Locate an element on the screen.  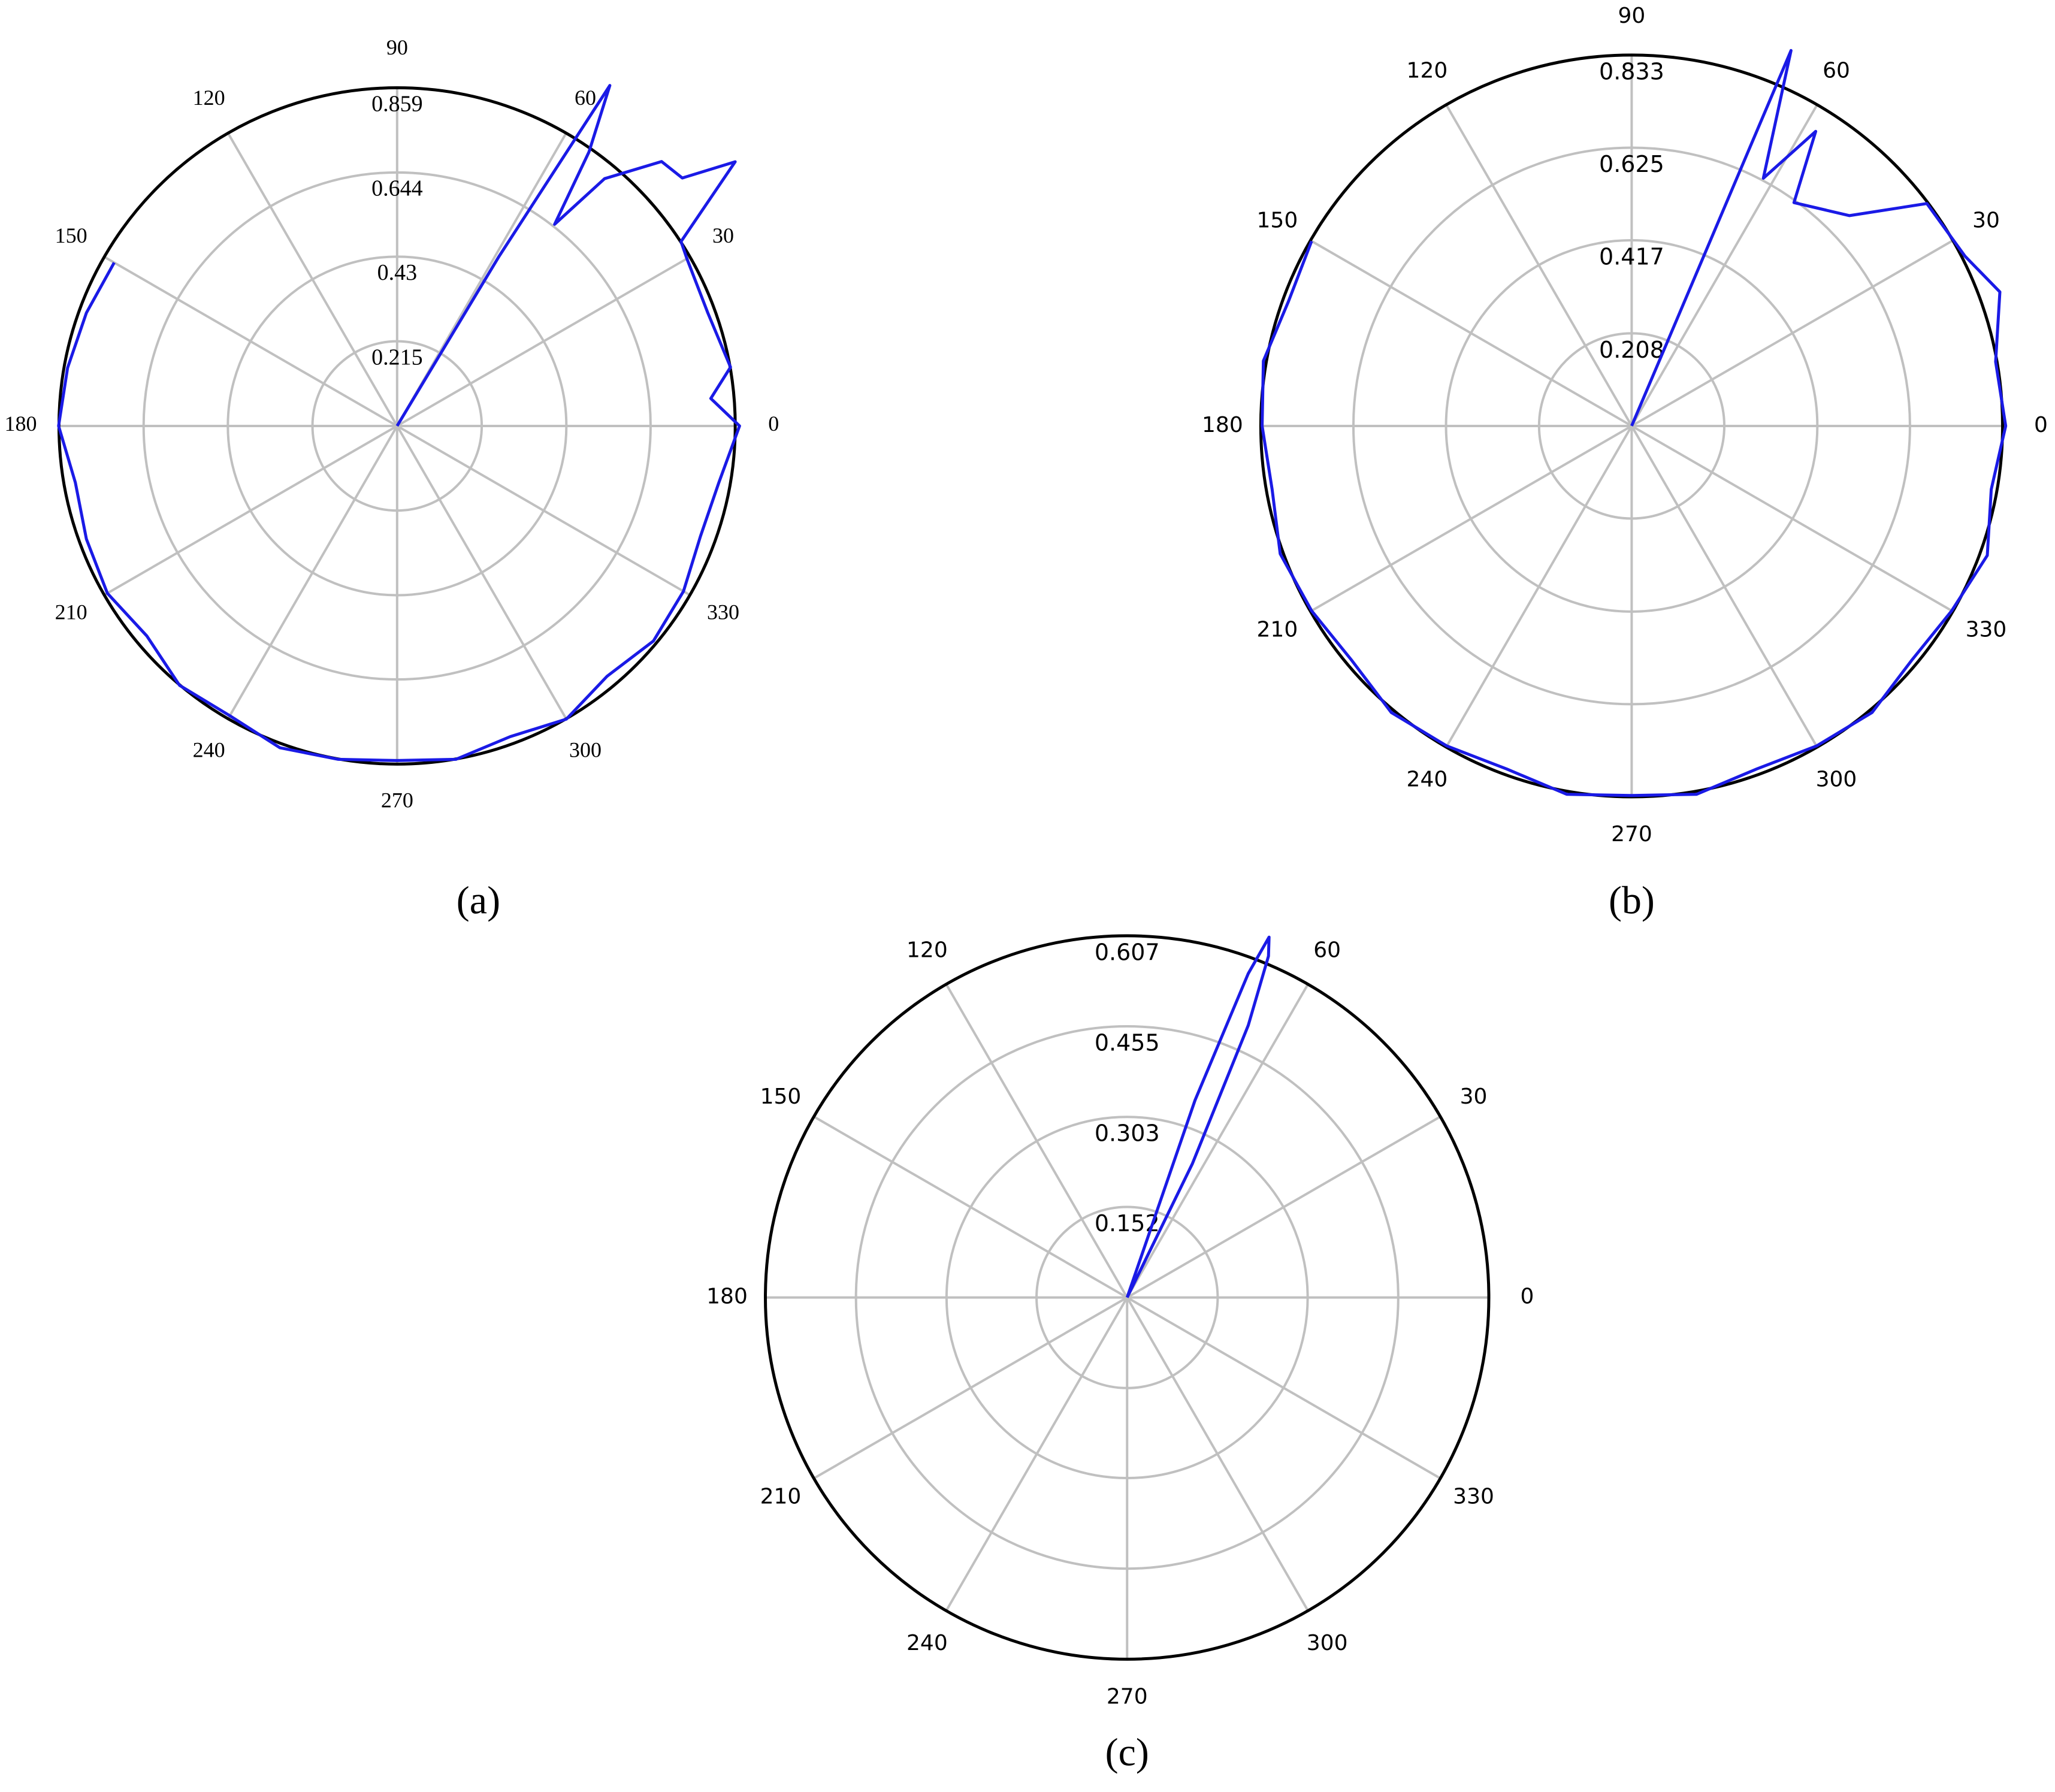
radius-label: 0.833 is located at coordinates (1631, 71).